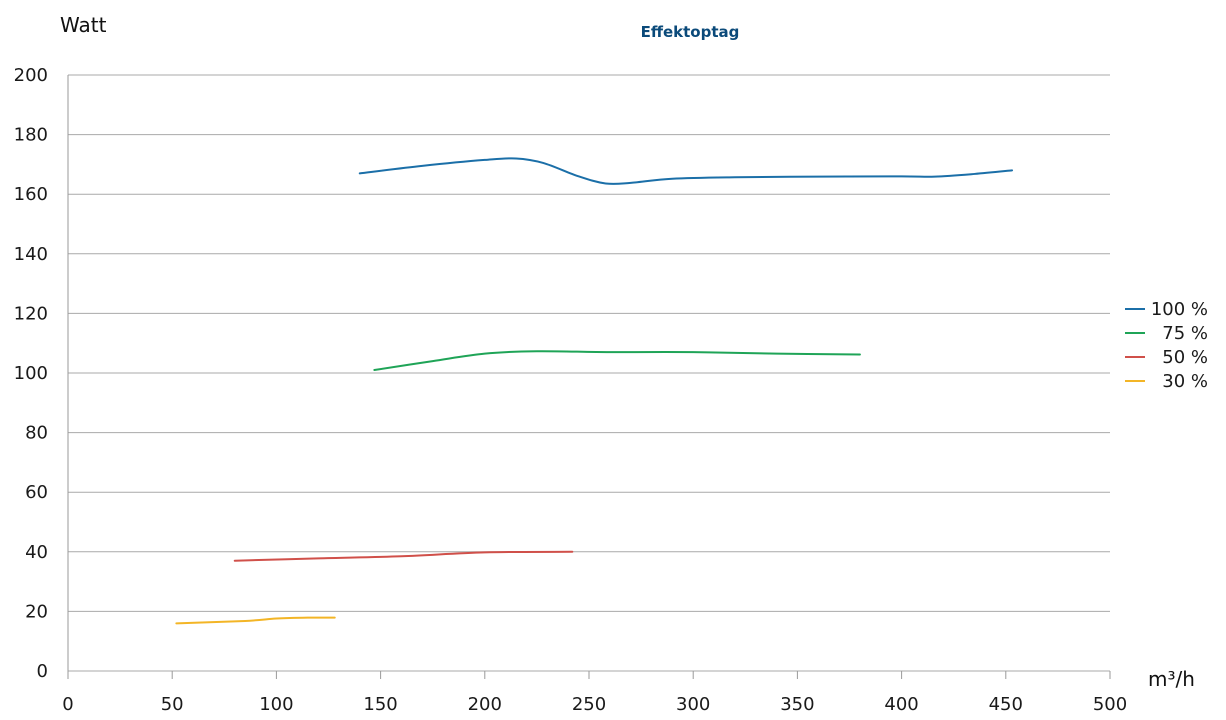 This screenshot has height=720, width=1226. Describe the element at coordinates (797, 704) in the screenshot. I see `x-tick-label: 350` at that location.